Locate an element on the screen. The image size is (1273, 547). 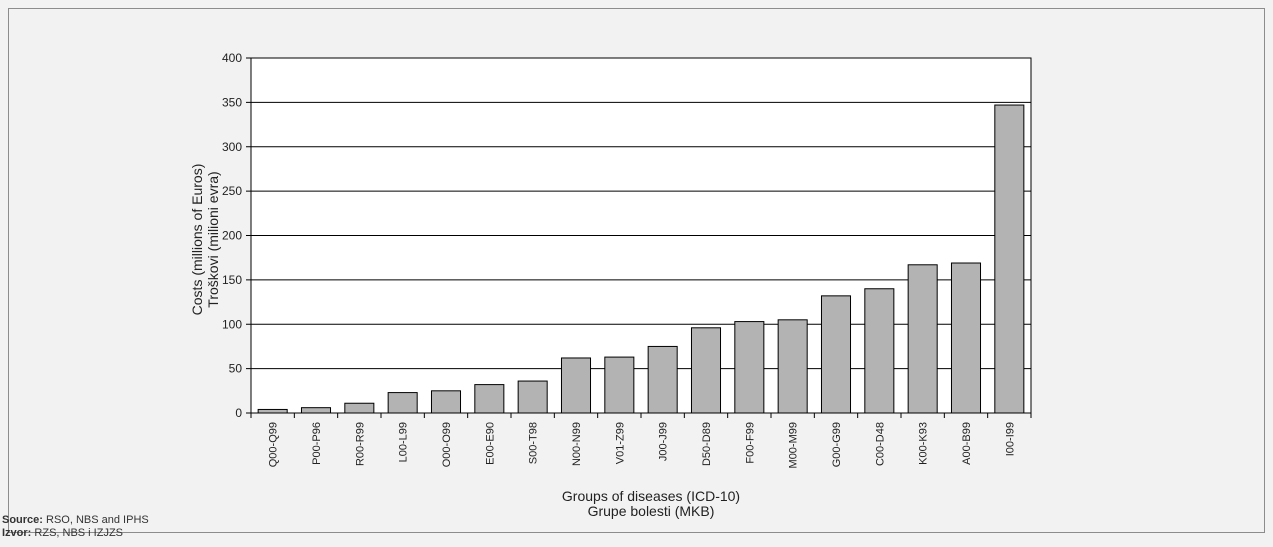
source-text-sr: RZS, NBS i IZJZS is located at coordinates (77, 533).